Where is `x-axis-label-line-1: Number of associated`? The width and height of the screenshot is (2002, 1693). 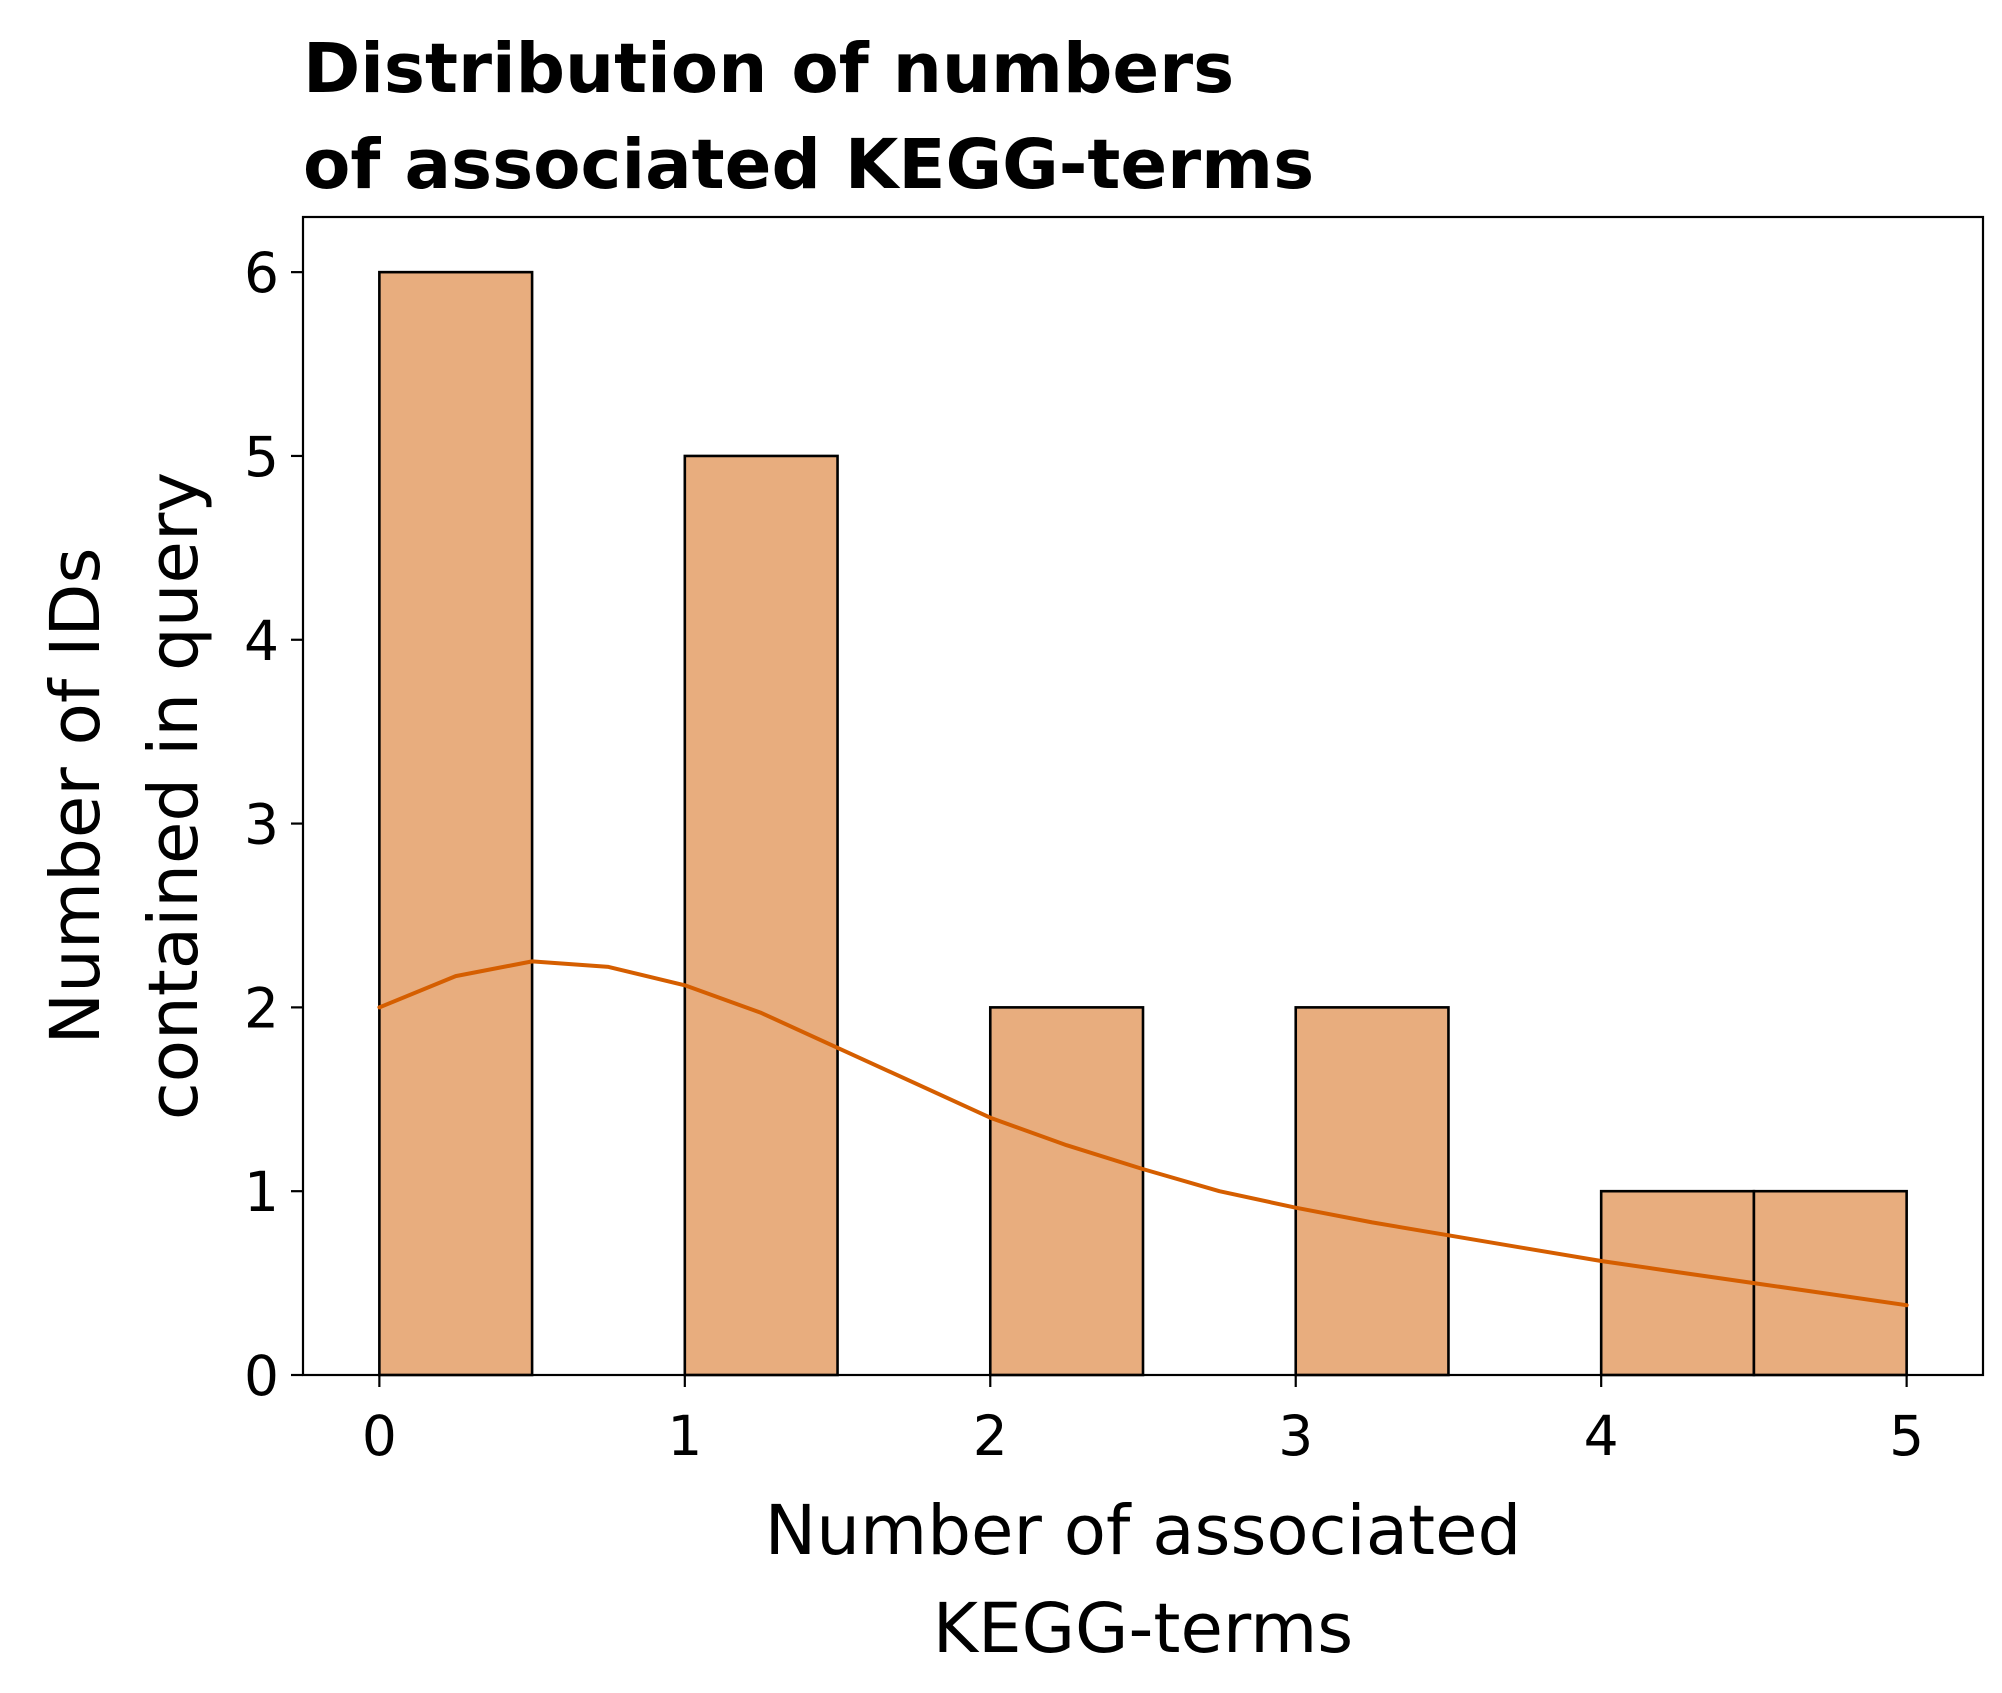 x-axis-label-line-1: Number of associated is located at coordinates (1143, 1531).